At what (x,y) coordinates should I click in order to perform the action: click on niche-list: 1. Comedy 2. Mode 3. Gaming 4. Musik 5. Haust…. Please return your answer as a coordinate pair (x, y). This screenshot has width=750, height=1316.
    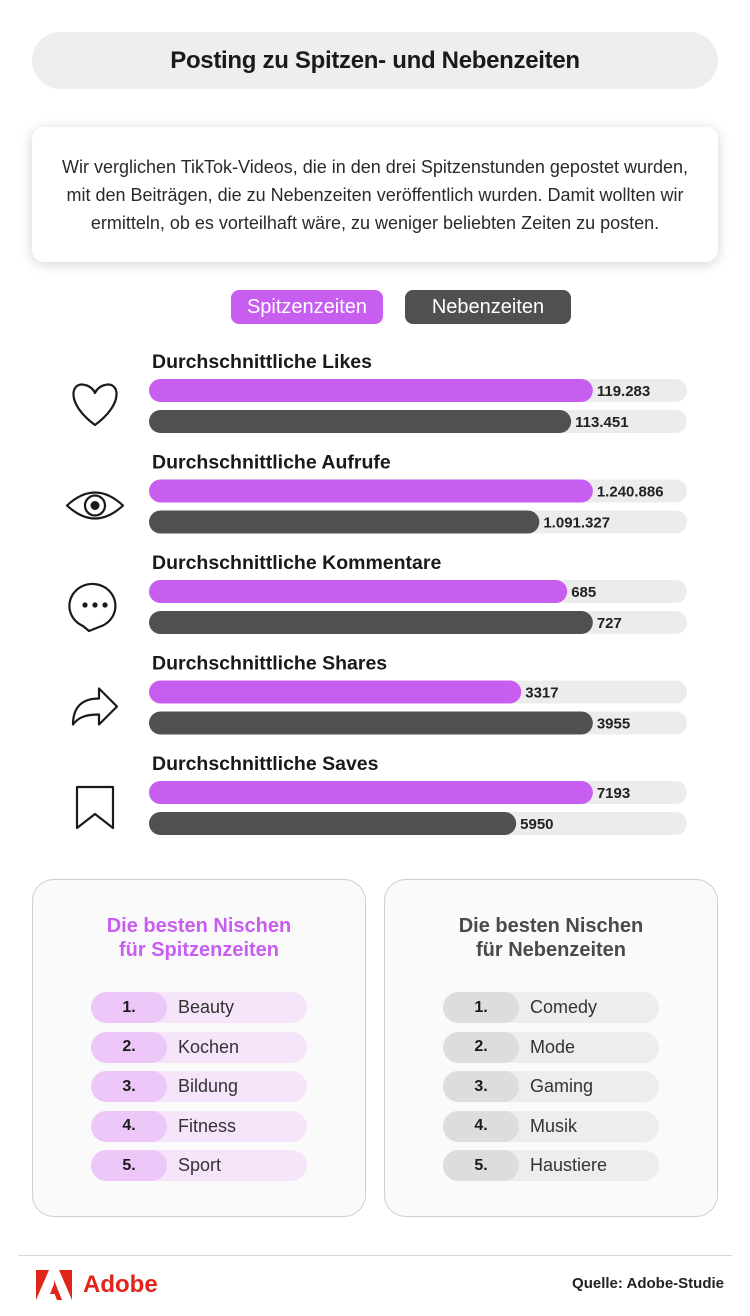
    Looking at the image, I should click on (551, 1091).